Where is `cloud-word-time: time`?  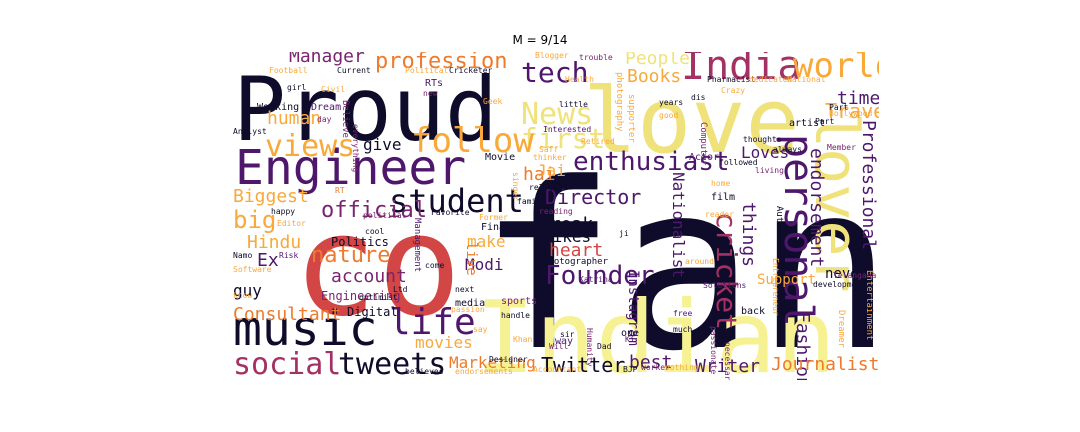 cloud-word-time: time is located at coordinates (858, 98).